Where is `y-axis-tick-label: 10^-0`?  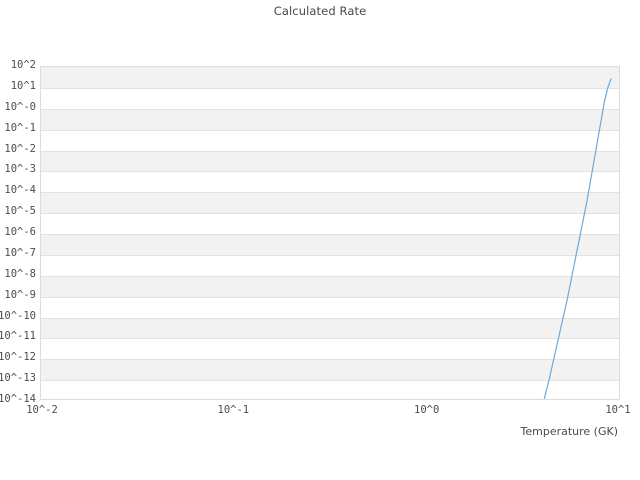
y-axis-tick-label: 10^-0 is located at coordinates (20, 106).